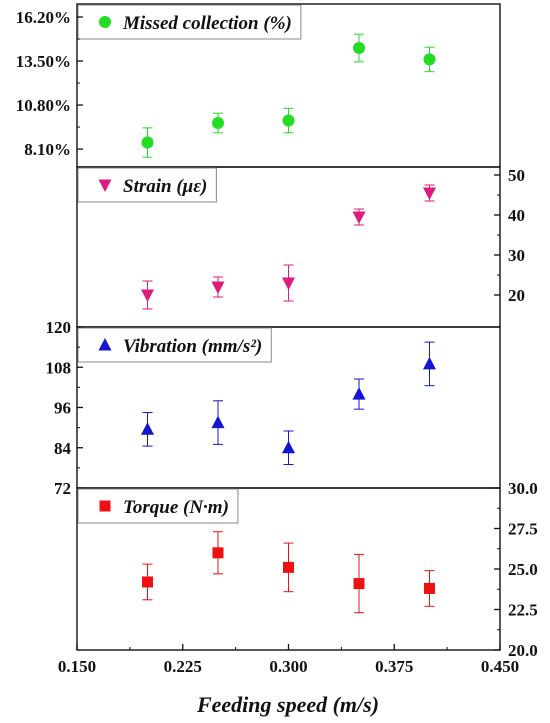  I want to click on legend-label: Torque (N·m), so click(176, 507).